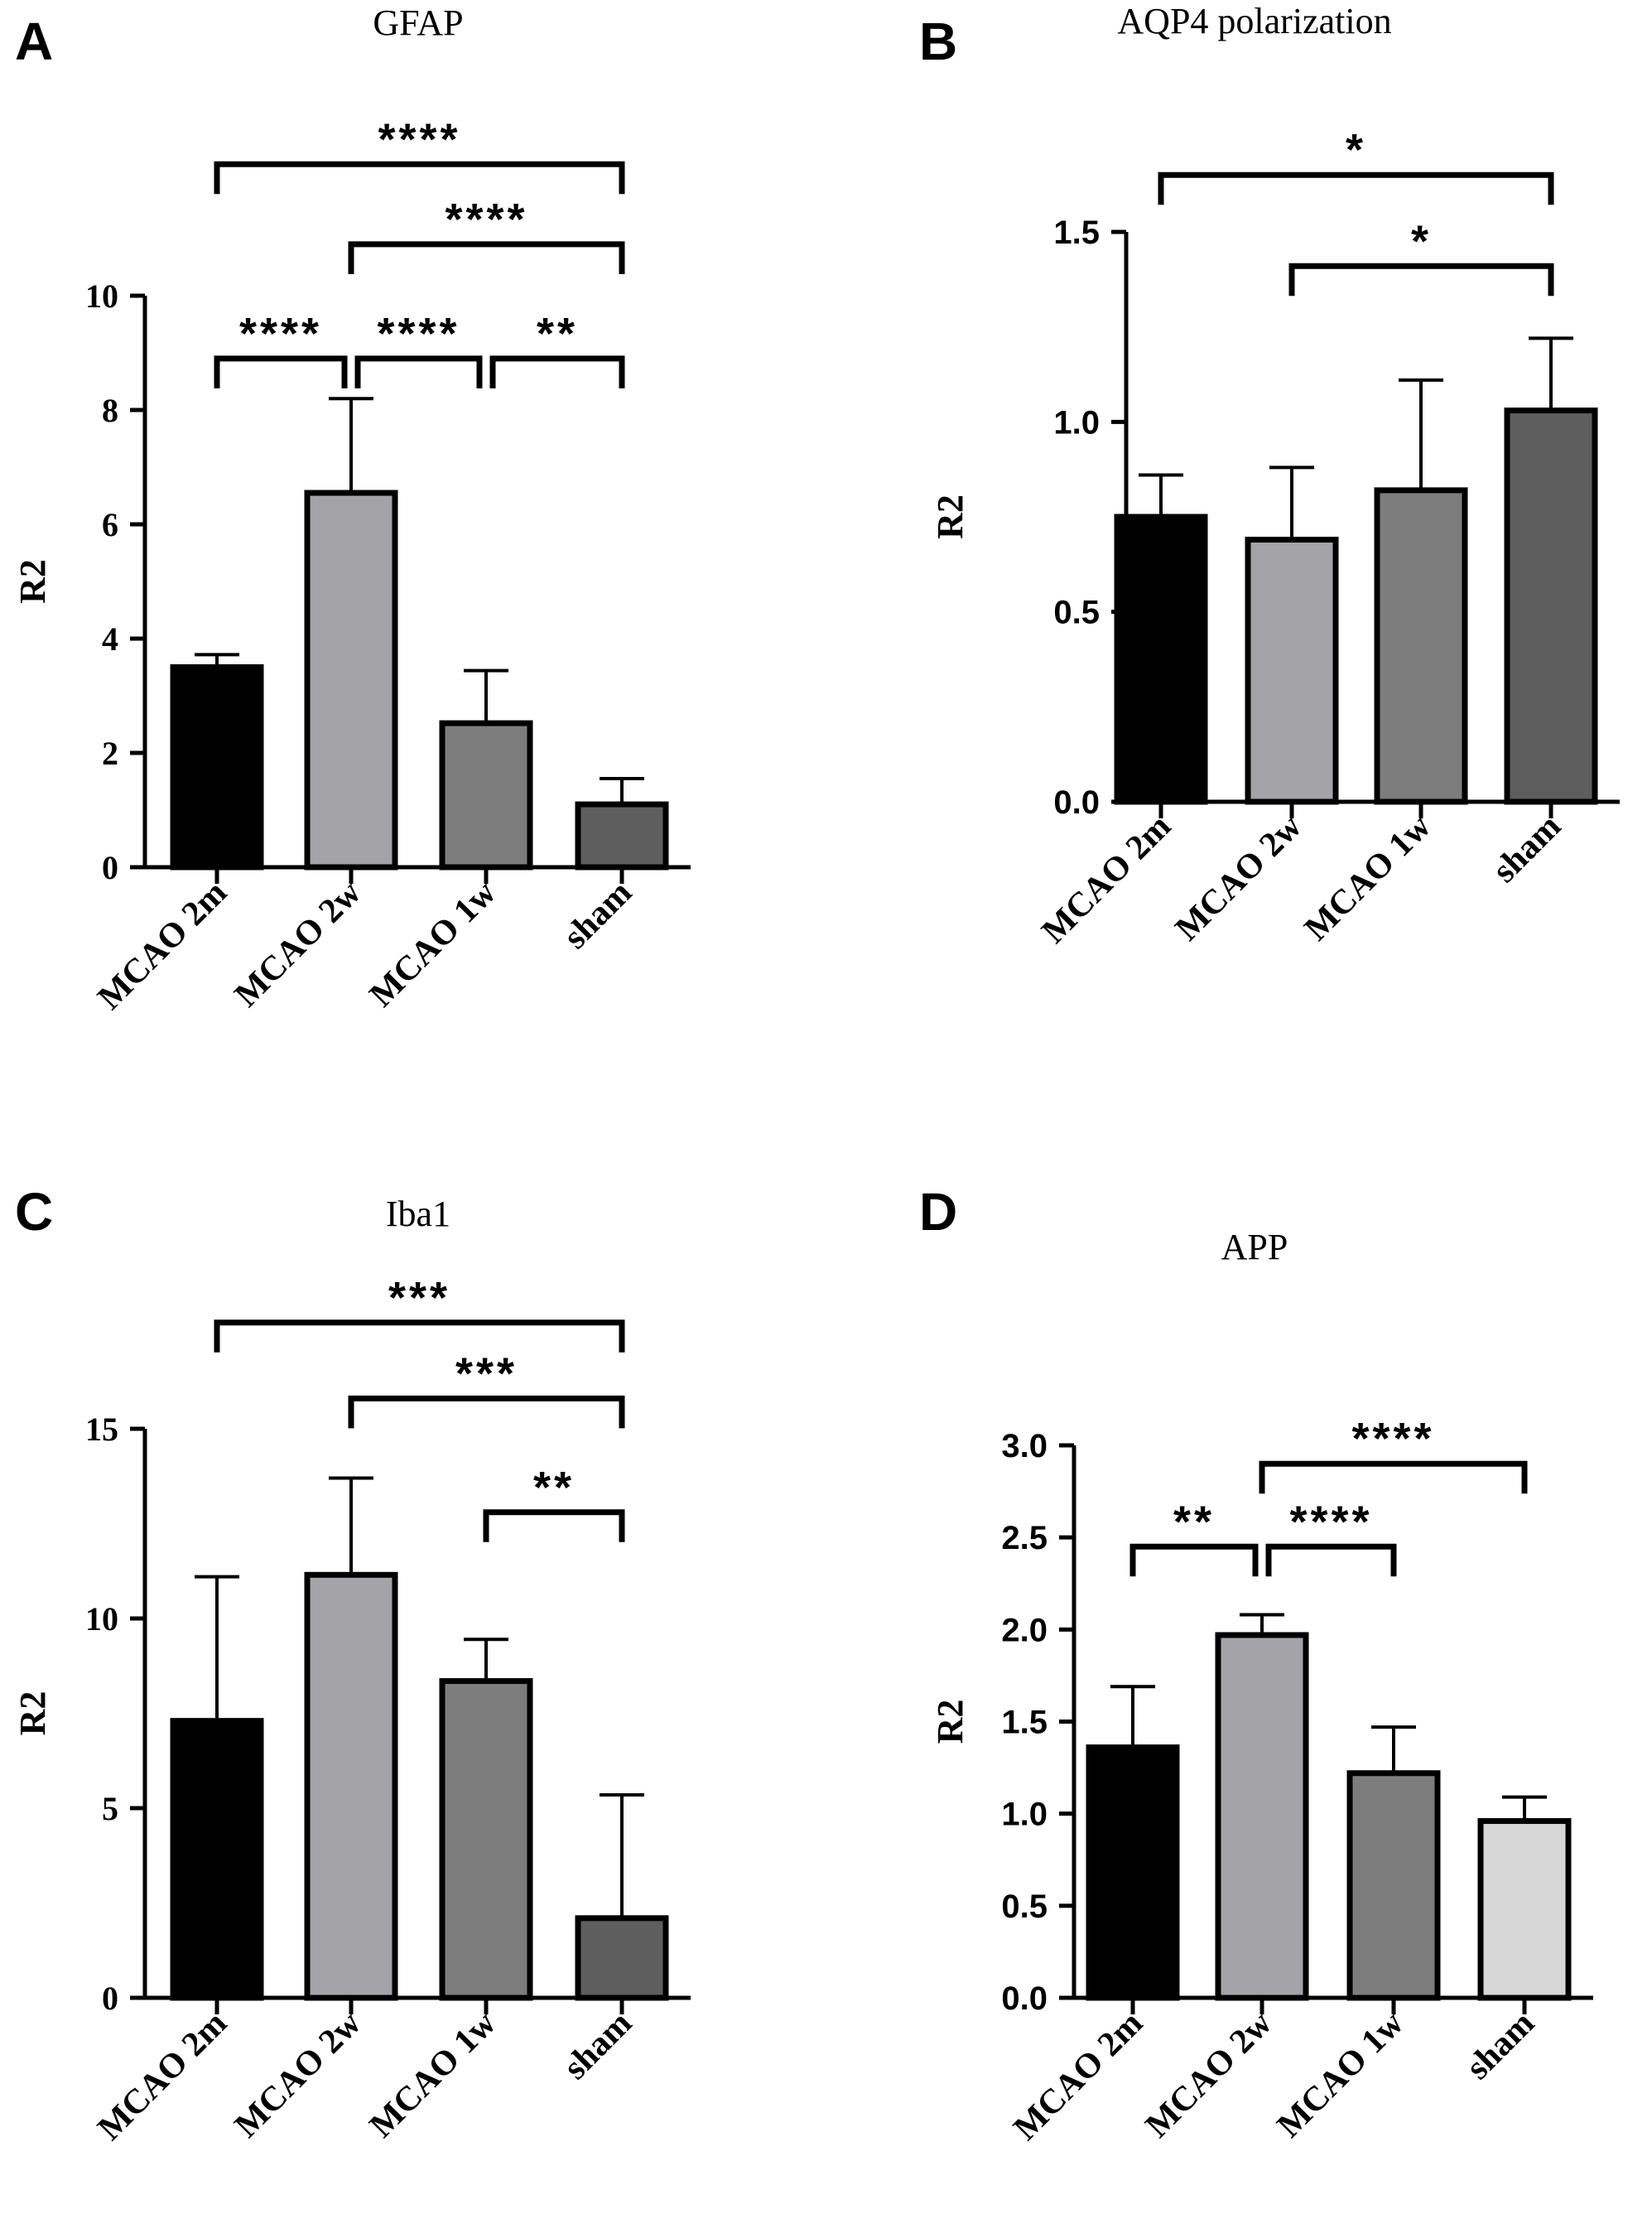 The height and width of the screenshot is (2214, 1652). What do you see at coordinates (1024, 1446) in the screenshot?
I see `y-tick-label: 3.0` at bounding box center [1024, 1446].